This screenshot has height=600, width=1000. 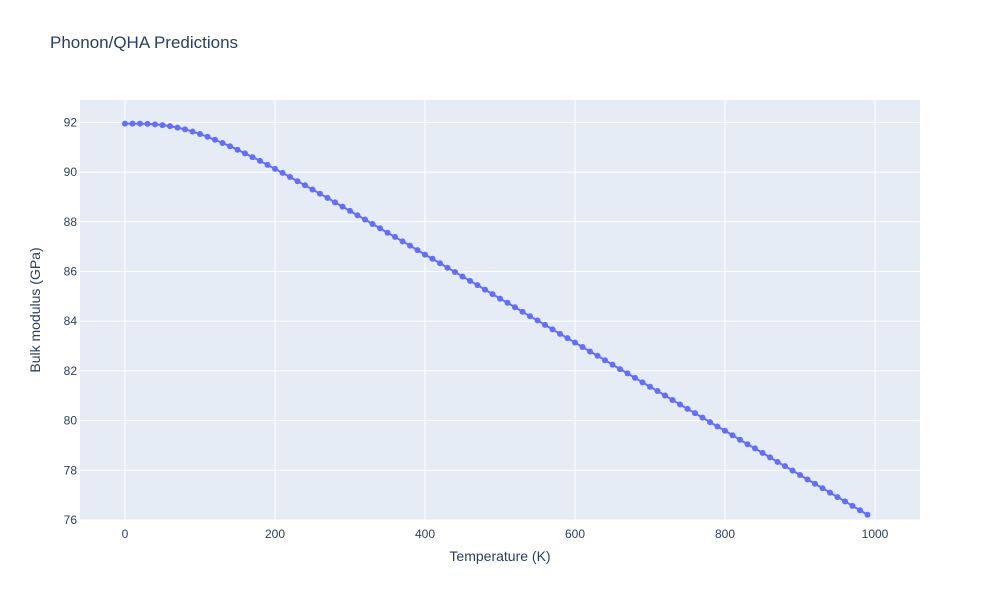 I want to click on y-tick-label: 80, so click(x=71, y=421).